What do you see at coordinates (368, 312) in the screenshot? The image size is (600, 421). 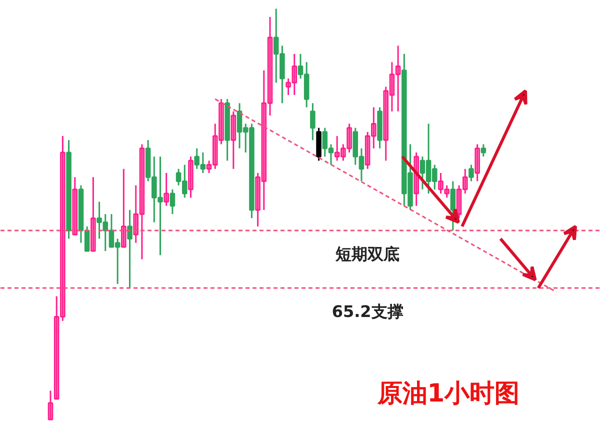 I see `ref-line-label: 65.2支撑` at bounding box center [368, 312].